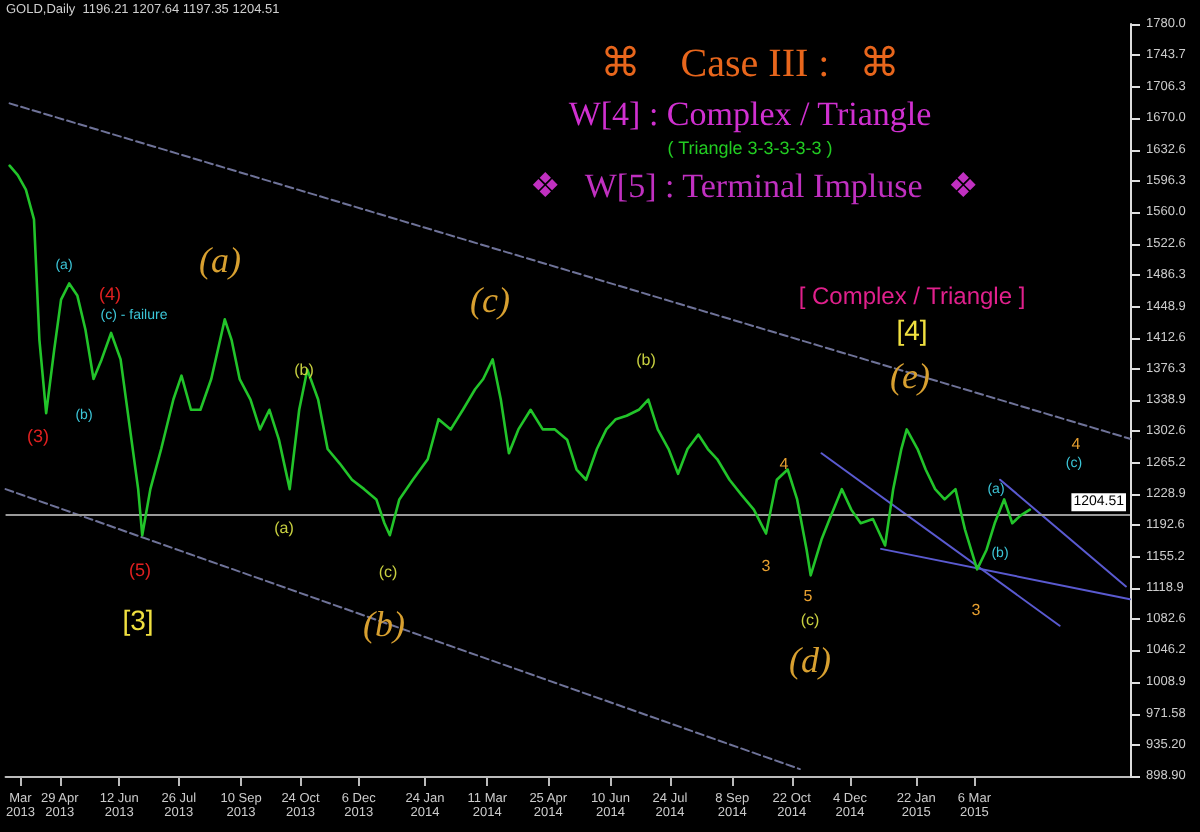  Describe the element at coordinates (912, 296) in the screenshot. I see `annotation: [ Complex / Triangle ]` at that location.